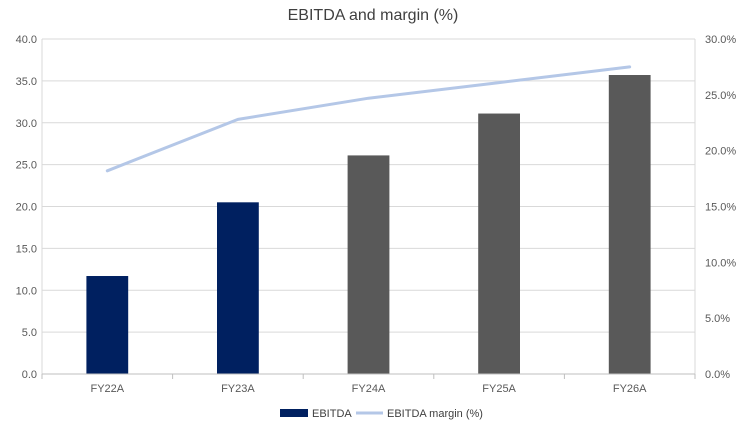  I want to click on bar-fy22a, so click(107, 325).